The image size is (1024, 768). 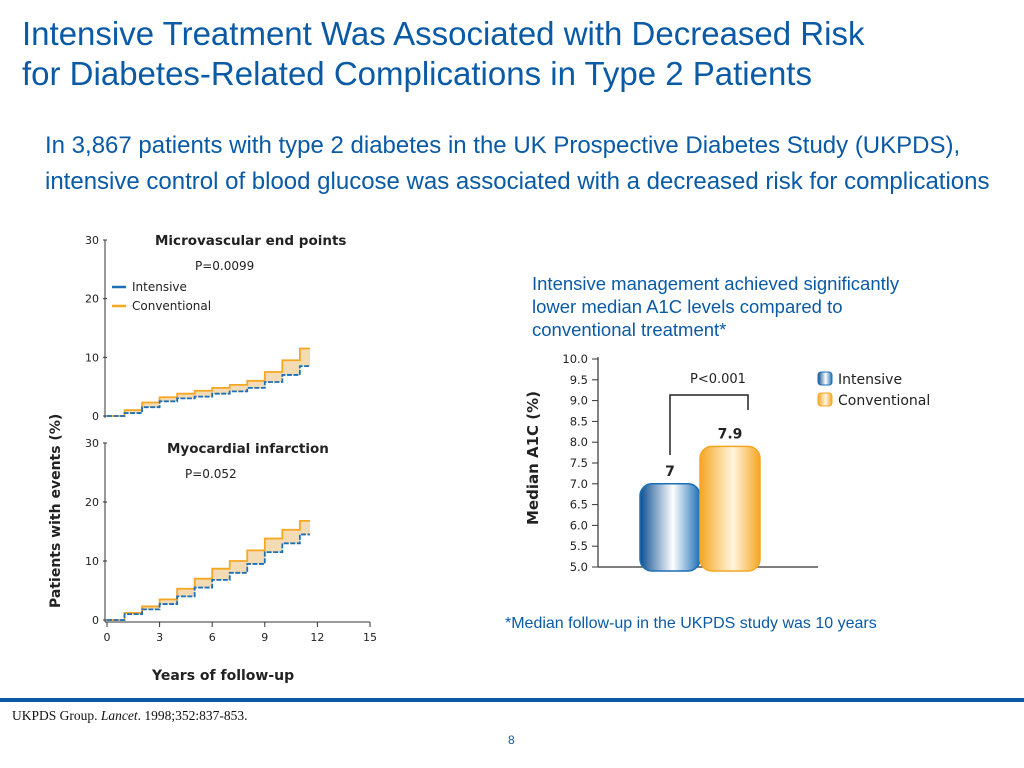 What do you see at coordinates (825, 378) in the screenshot?
I see `legend-intensive-swatch` at bounding box center [825, 378].